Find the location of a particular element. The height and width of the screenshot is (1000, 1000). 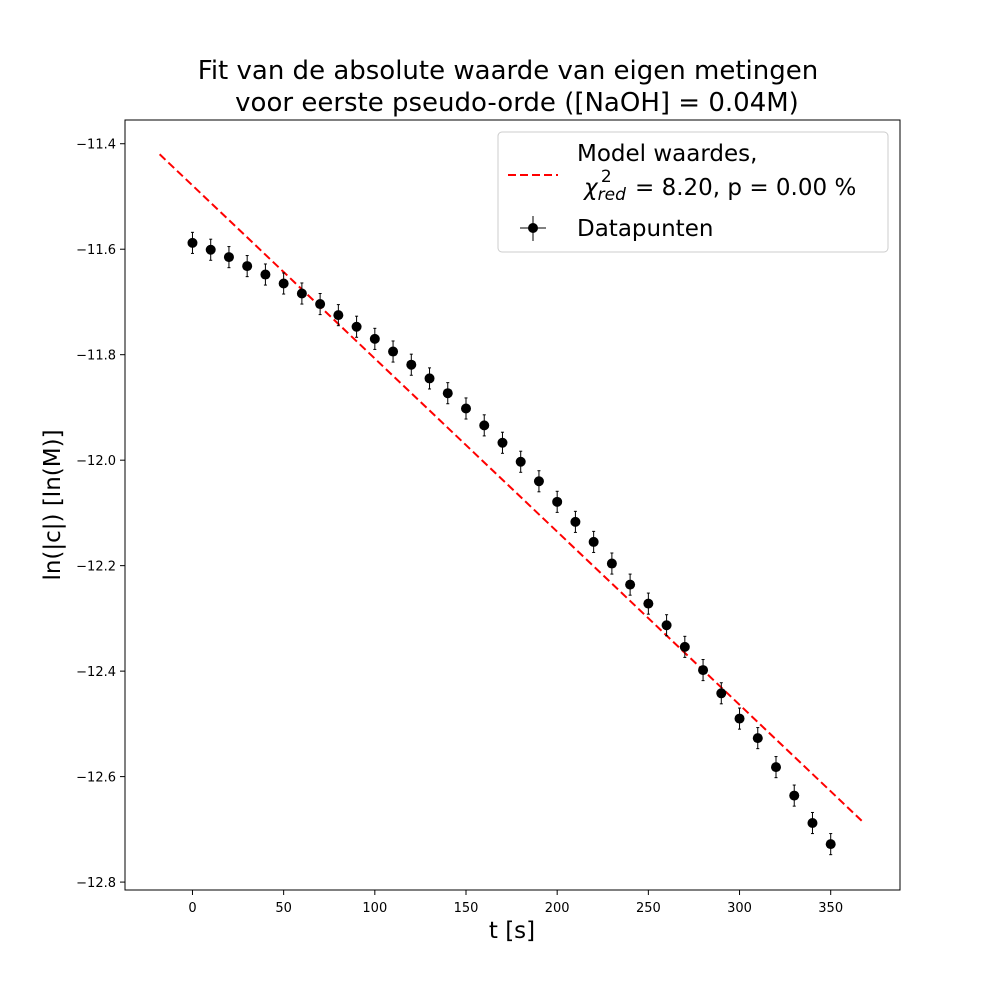

y-tick-label: −12.0 is located at coordinates (96, 461).